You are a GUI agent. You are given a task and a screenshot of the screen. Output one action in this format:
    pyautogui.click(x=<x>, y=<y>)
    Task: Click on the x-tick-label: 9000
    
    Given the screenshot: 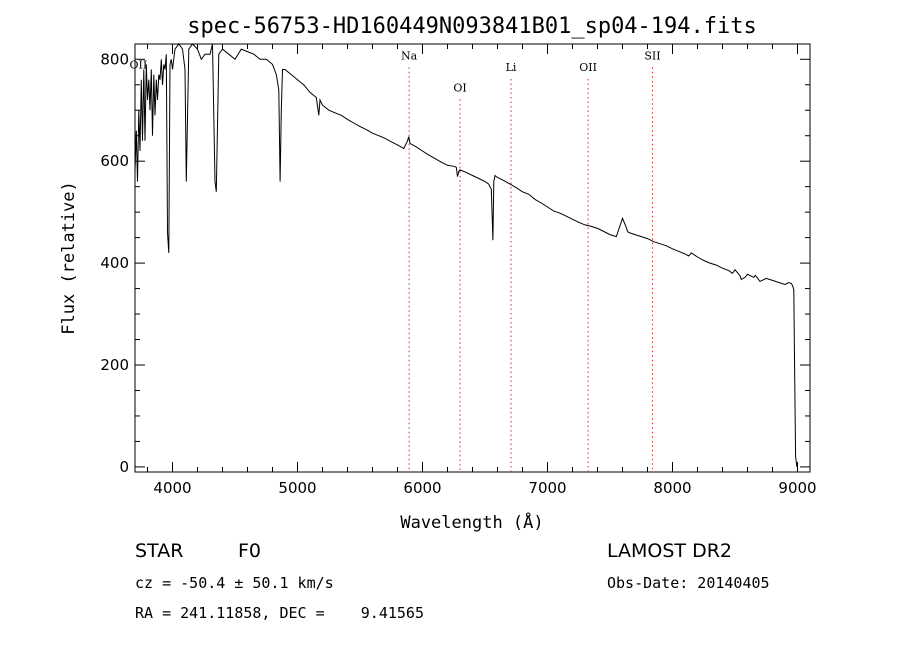 What is the action you would take?
    pyautogui.click(x=797, y=488)
    